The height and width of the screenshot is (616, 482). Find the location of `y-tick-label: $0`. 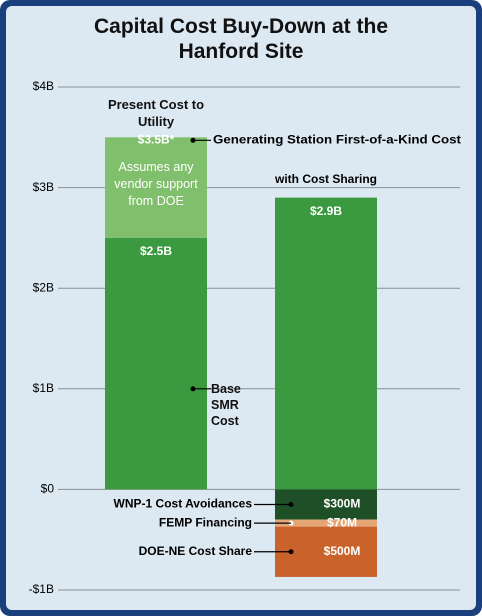

y-tick-label: $0 is located at coordinates (48, 489).